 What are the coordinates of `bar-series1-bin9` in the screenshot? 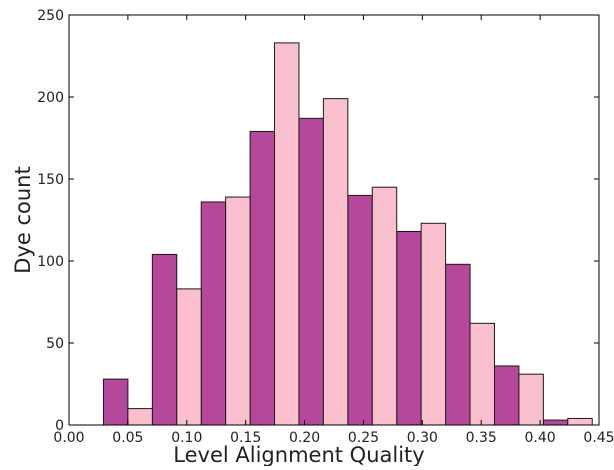 It's located at (506, 395).